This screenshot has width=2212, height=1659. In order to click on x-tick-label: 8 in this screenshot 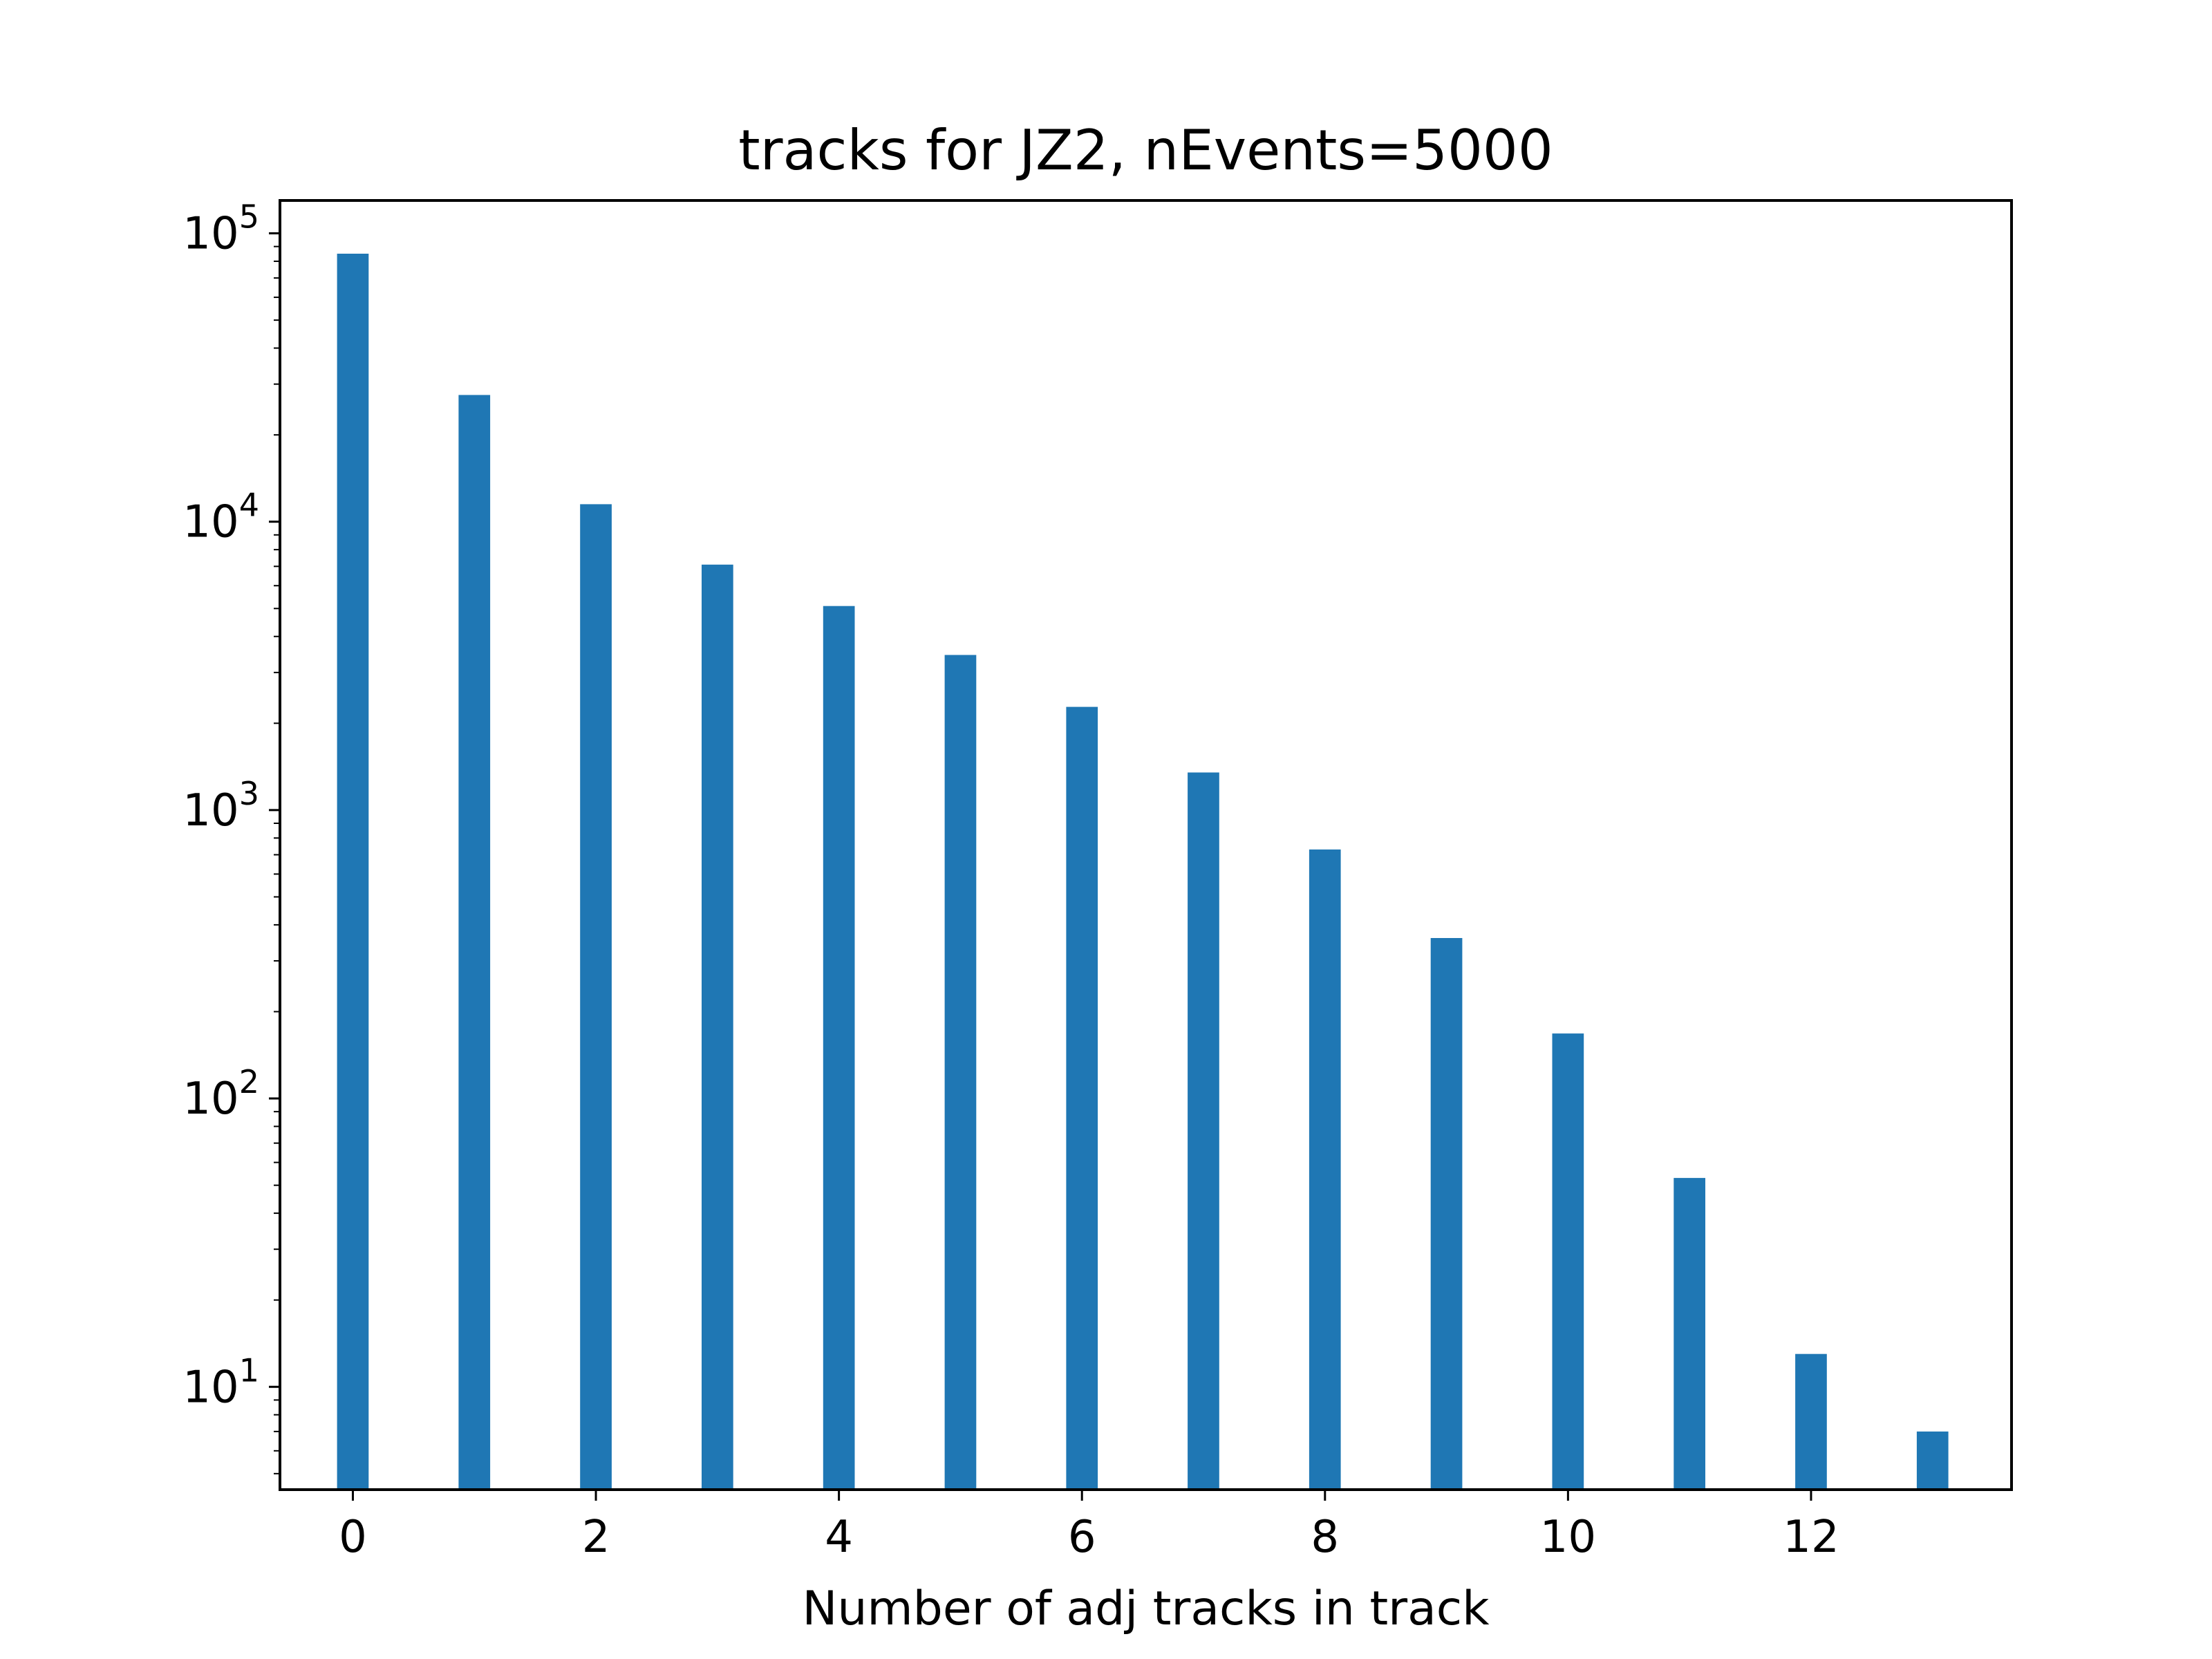, I will do `click(1325, 1537)`.